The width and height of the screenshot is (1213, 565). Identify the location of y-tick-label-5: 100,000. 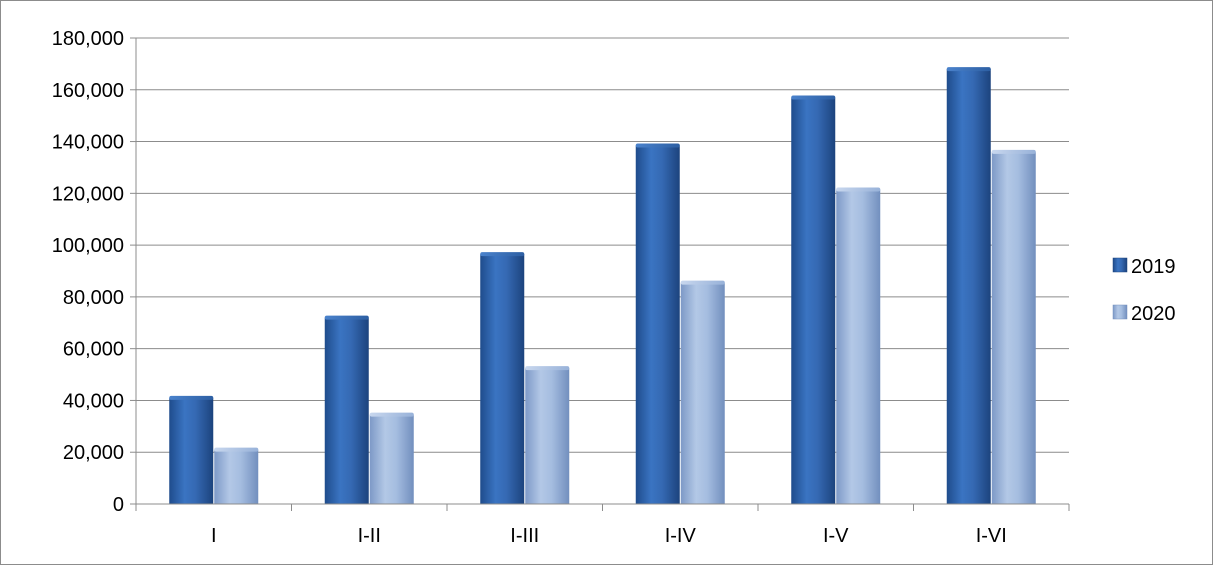
(88, 246).